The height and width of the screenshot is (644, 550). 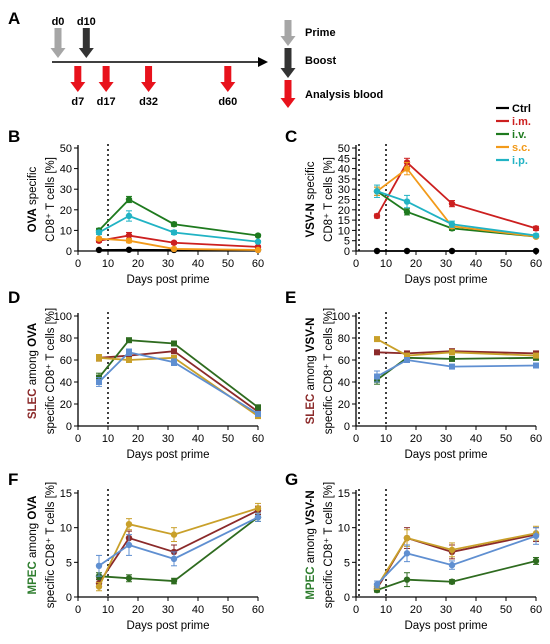 I want to click on timeline-label-d32: d32, so click(x=148, y=102).